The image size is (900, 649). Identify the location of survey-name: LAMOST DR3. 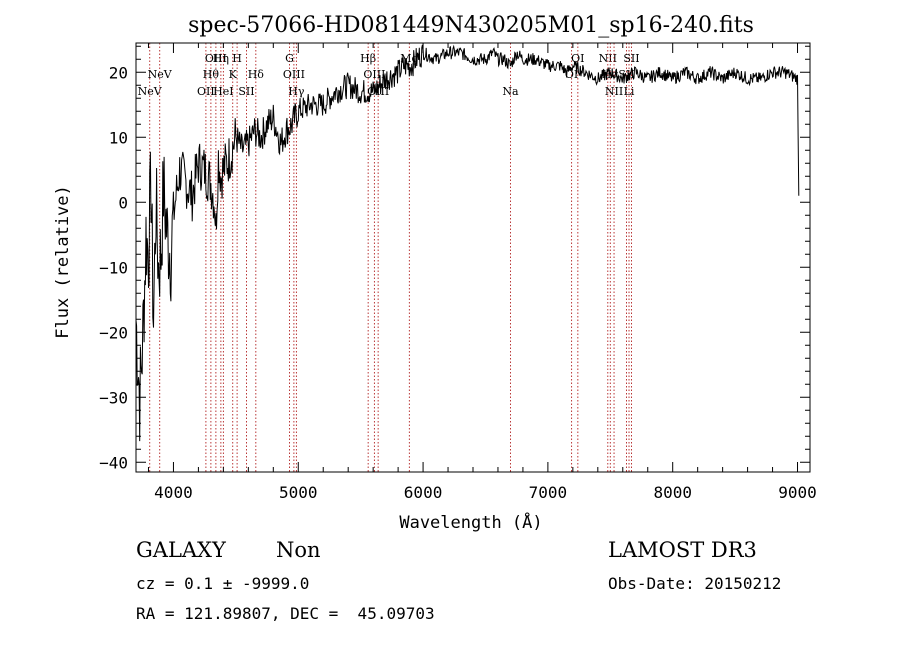
(682, 550).